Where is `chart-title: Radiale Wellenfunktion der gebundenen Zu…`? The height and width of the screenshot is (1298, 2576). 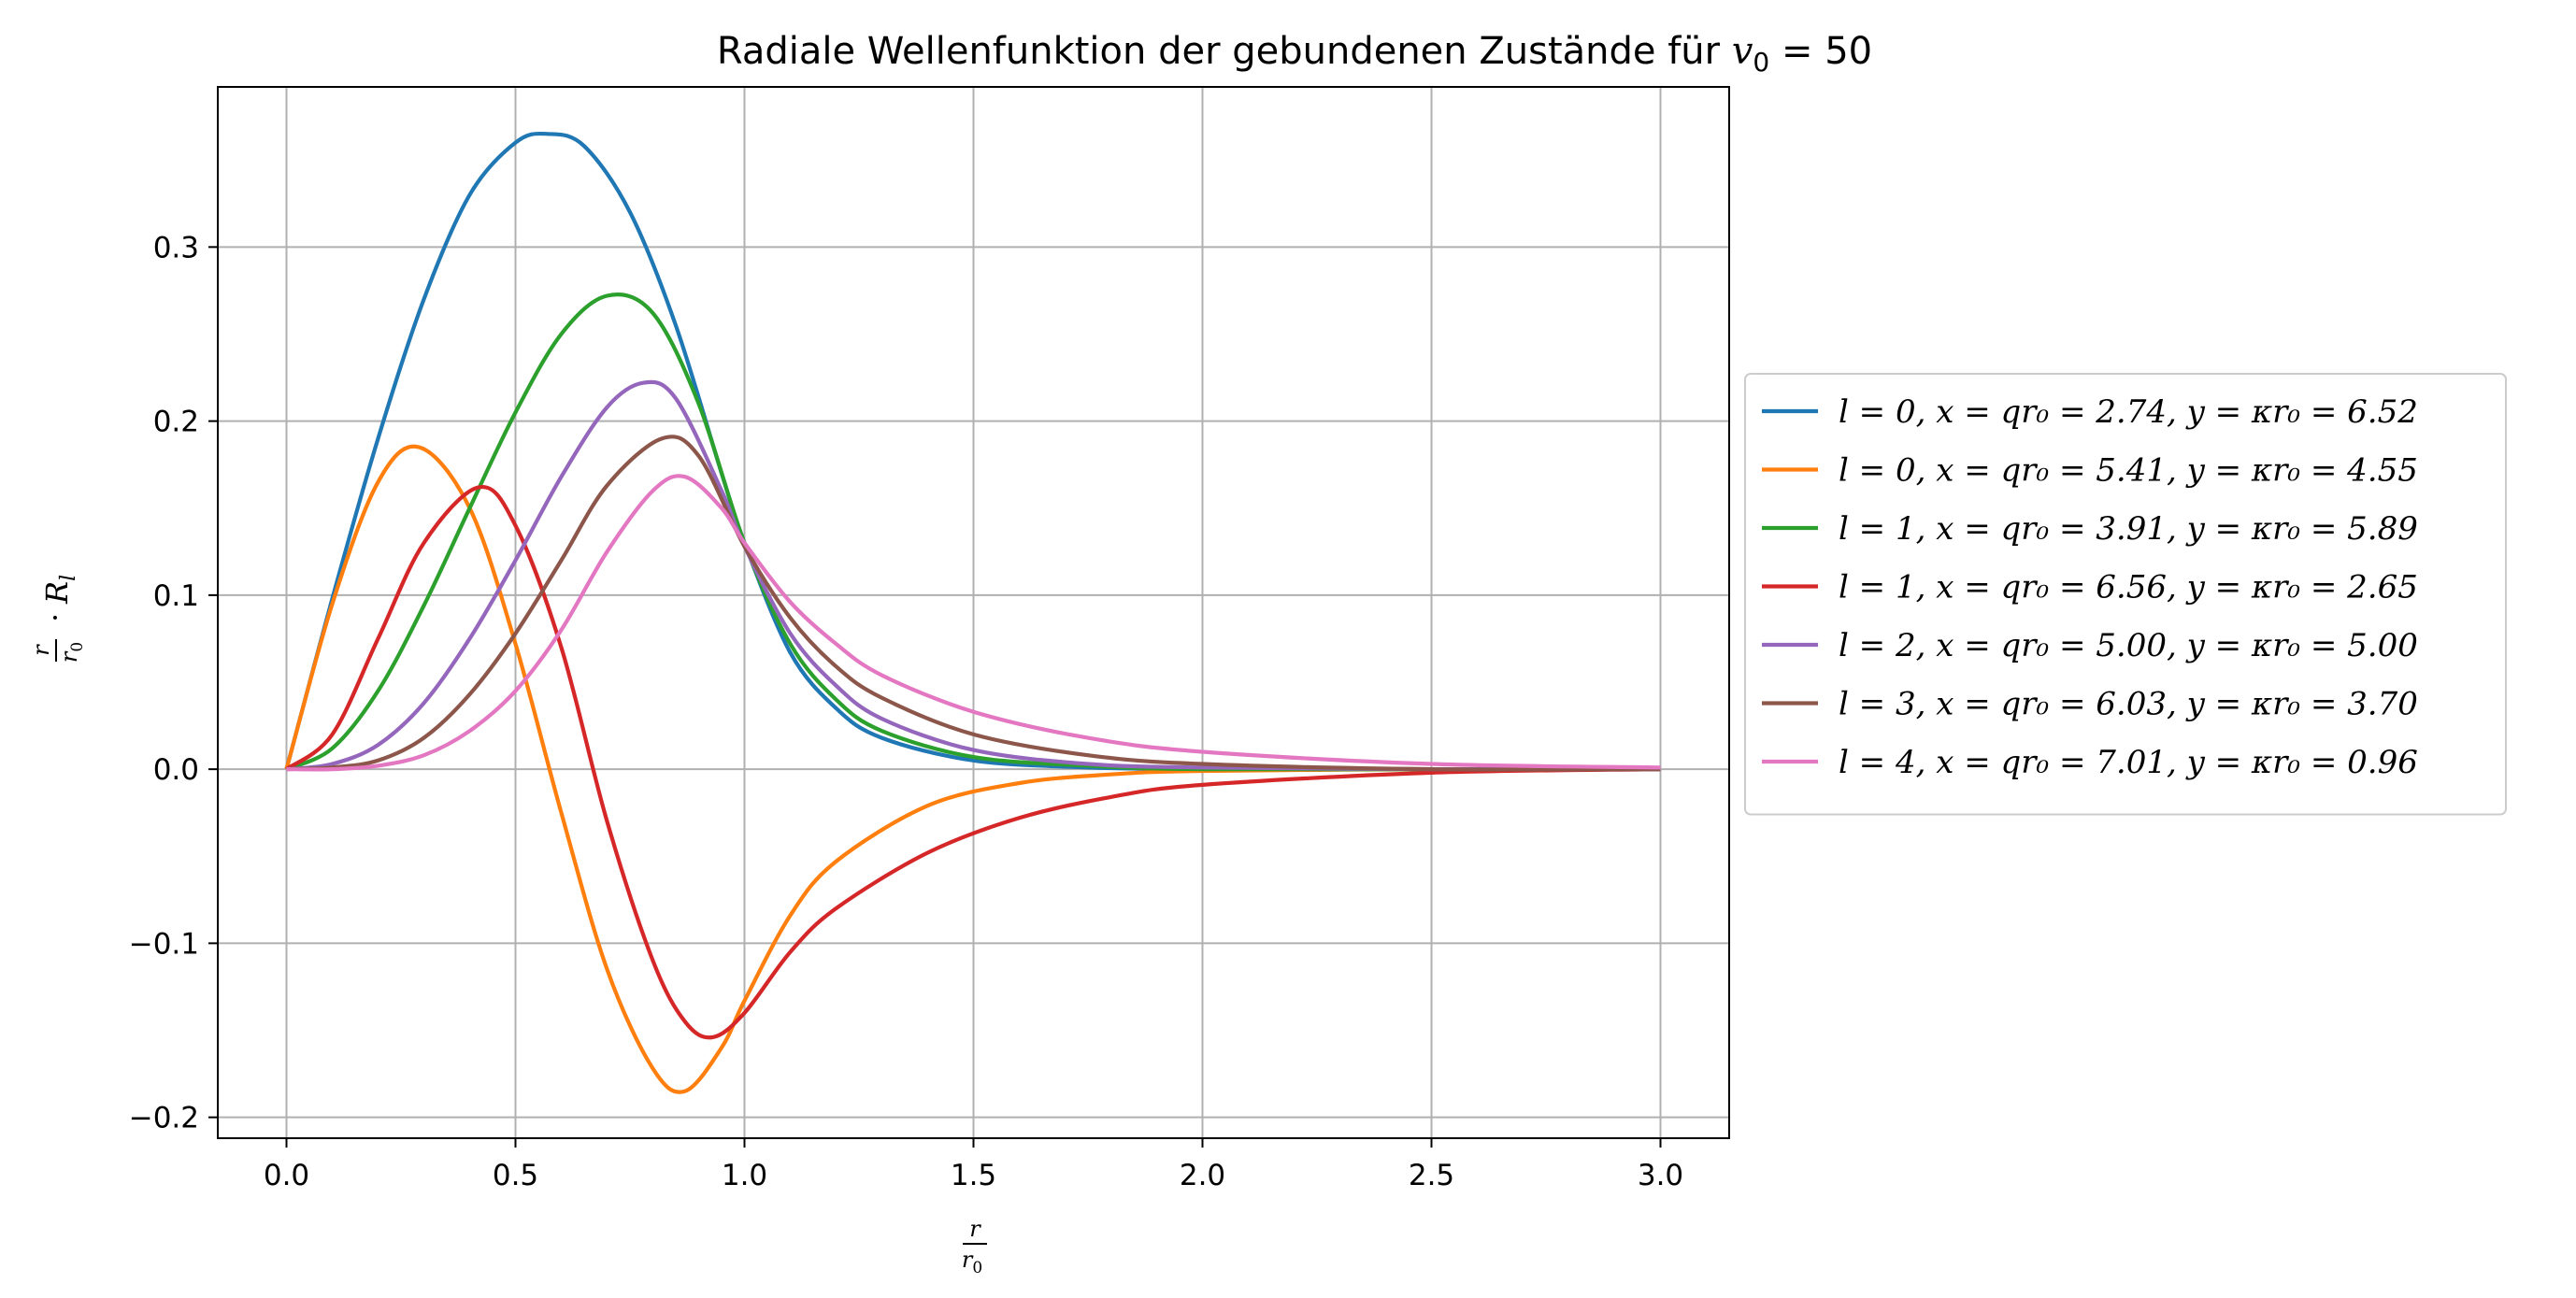 chart-title: Radiale Wellenfunktion der gebundenen Zu… is located at coordinates (1294, 54).